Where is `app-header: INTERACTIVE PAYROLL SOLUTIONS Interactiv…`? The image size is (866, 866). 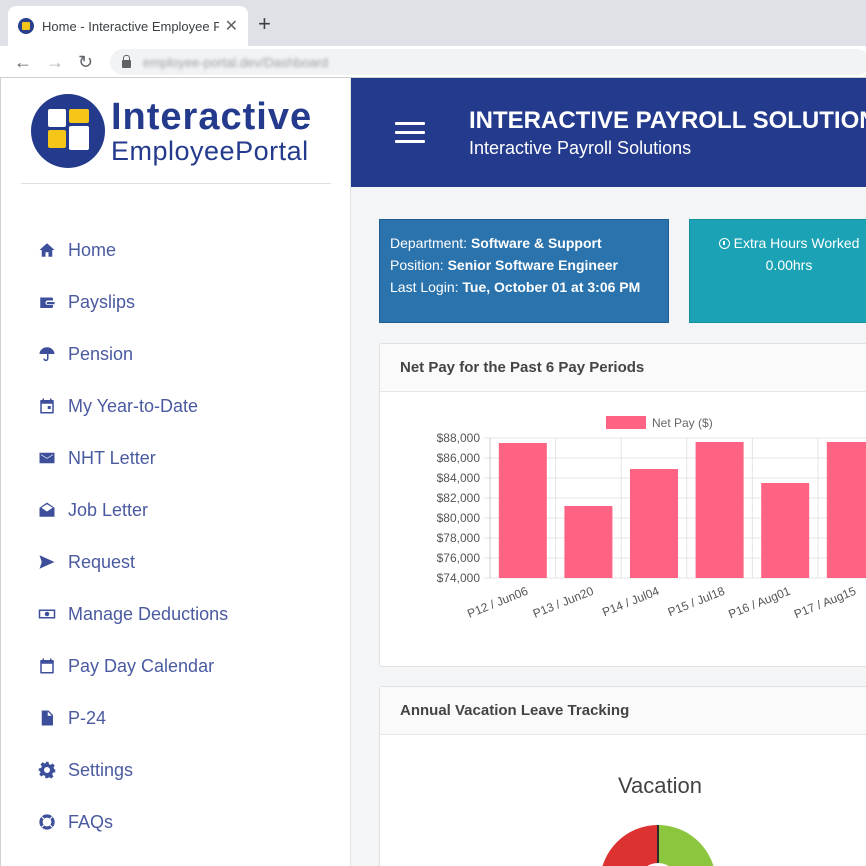 app-header: INTERACTIVE PAYROLL SOLUTIONS Interactiv… is located at coordinates (608, 132).